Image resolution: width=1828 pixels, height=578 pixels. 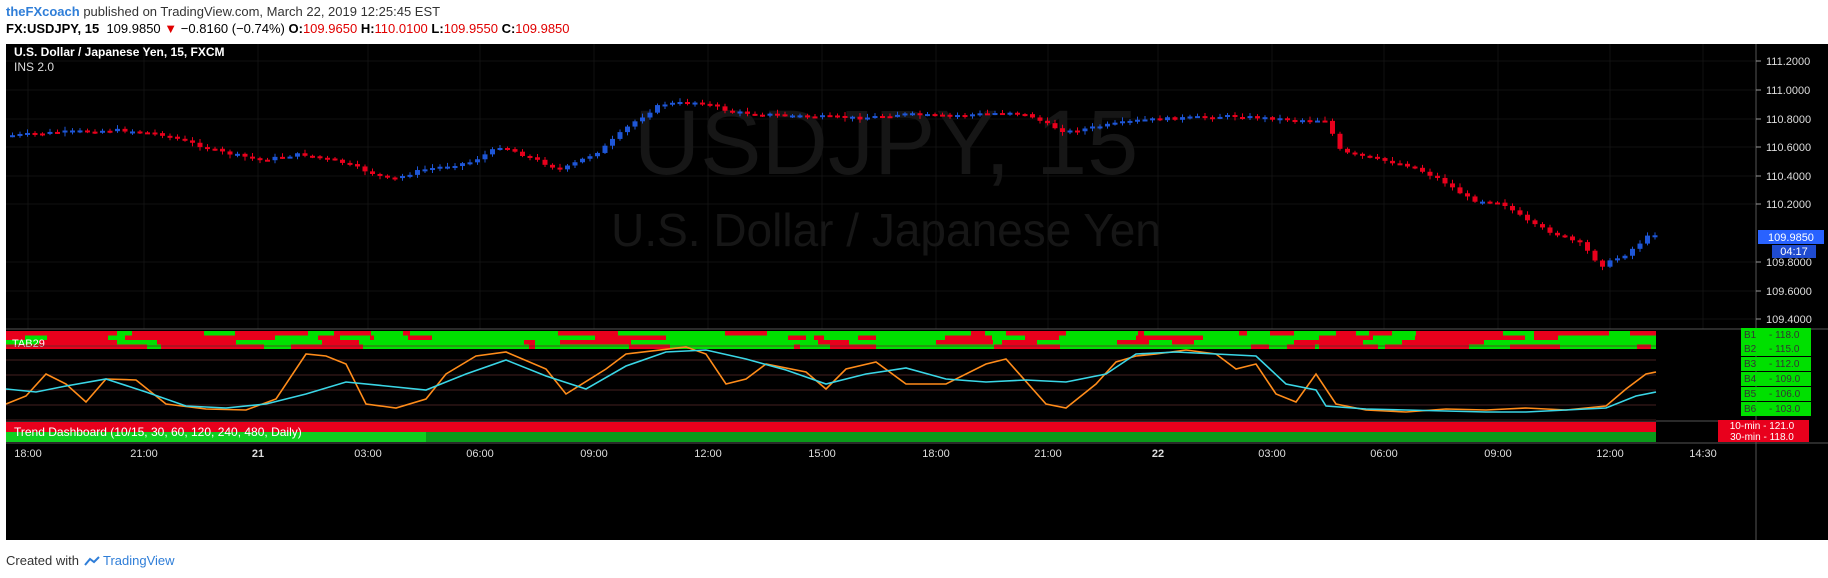 I want to click on time-tick-label: 06:00, so click(x=1384, y=454).